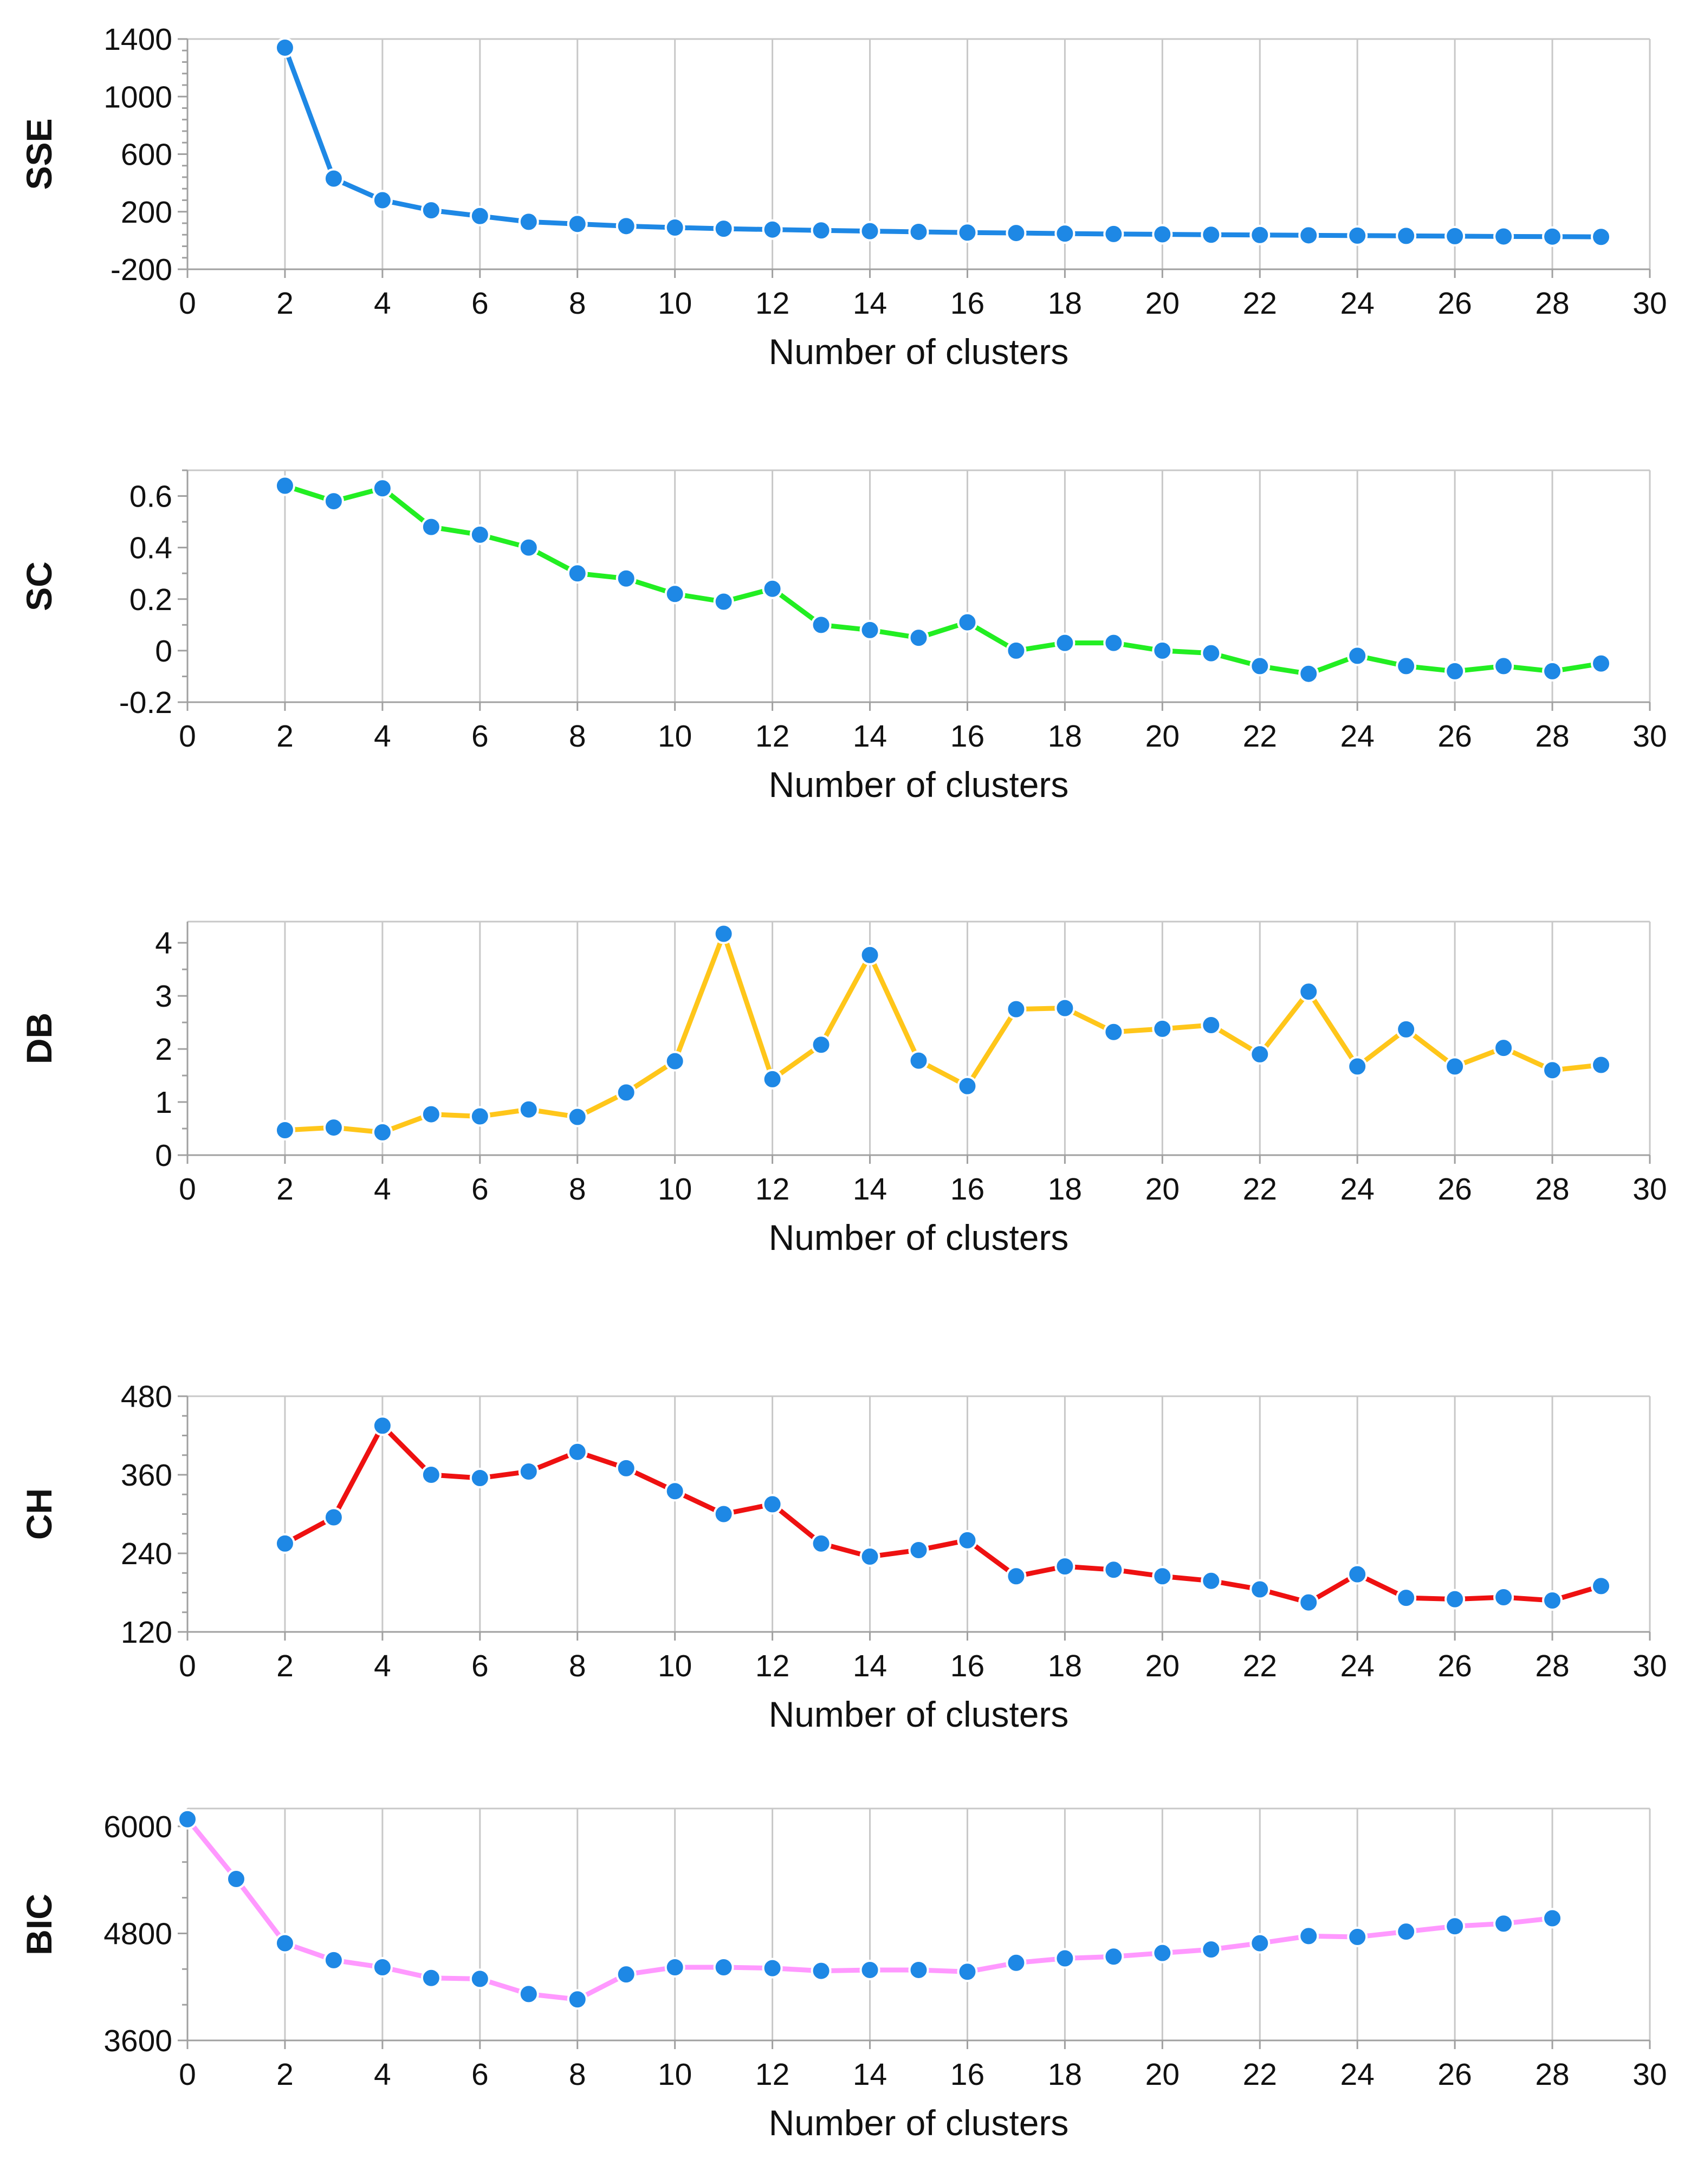 The width and height of the screenshot is (1691, 2184). Describe the element at coordinates (150, 599) in the screenshot. I see `y-tick-label: 0.2` at that location.